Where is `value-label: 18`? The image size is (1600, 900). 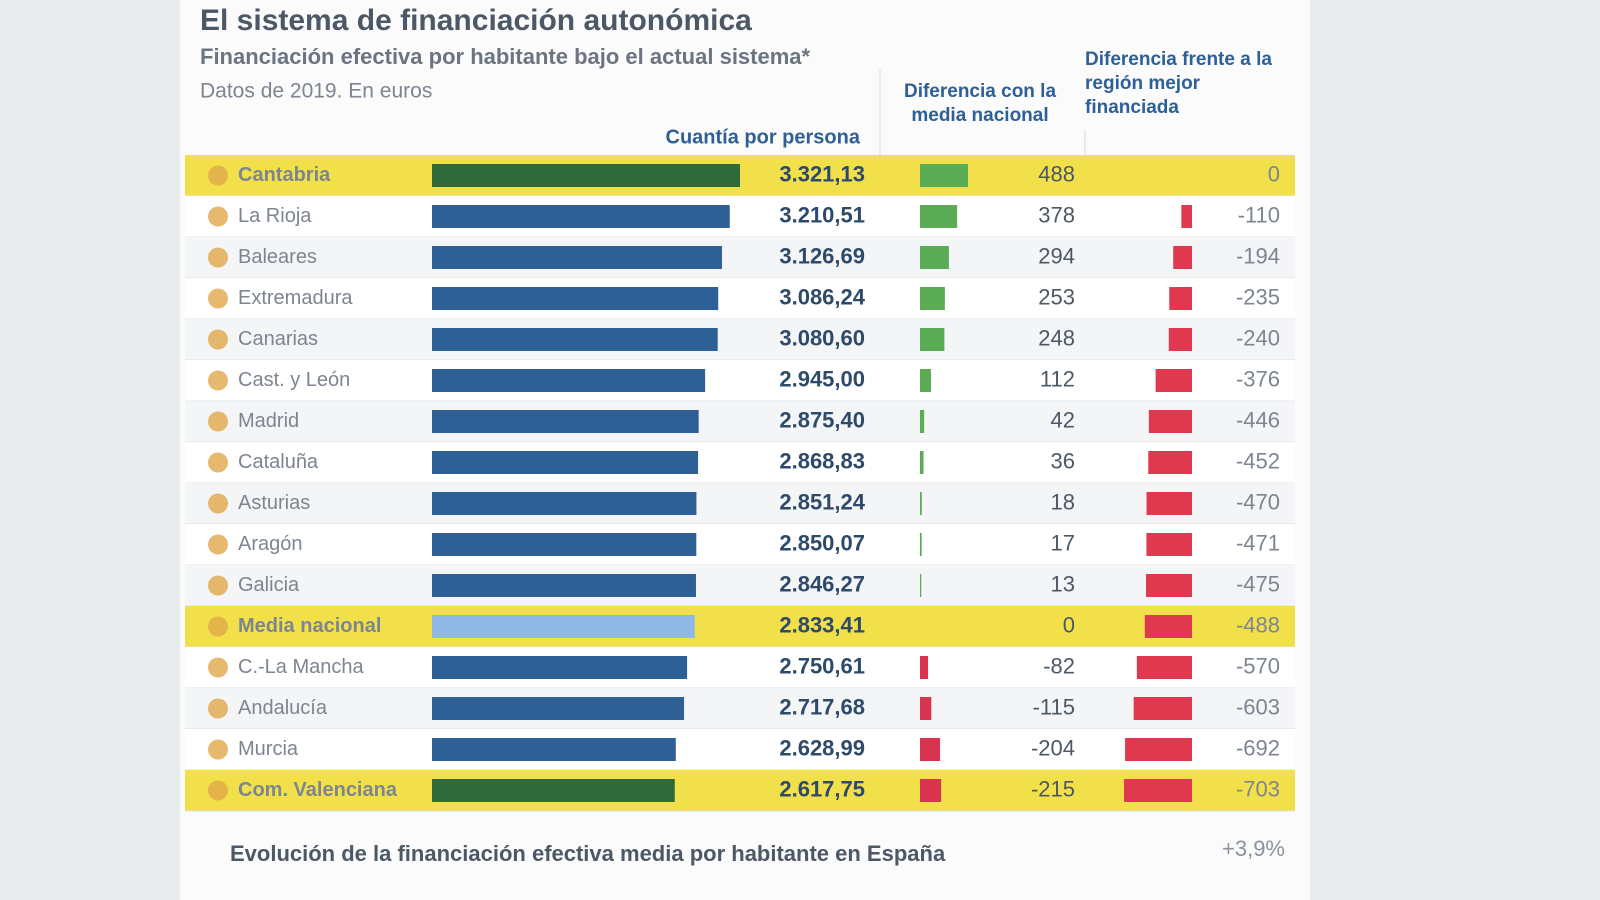 value-label: 18 is located at coordinates (1063, 501).